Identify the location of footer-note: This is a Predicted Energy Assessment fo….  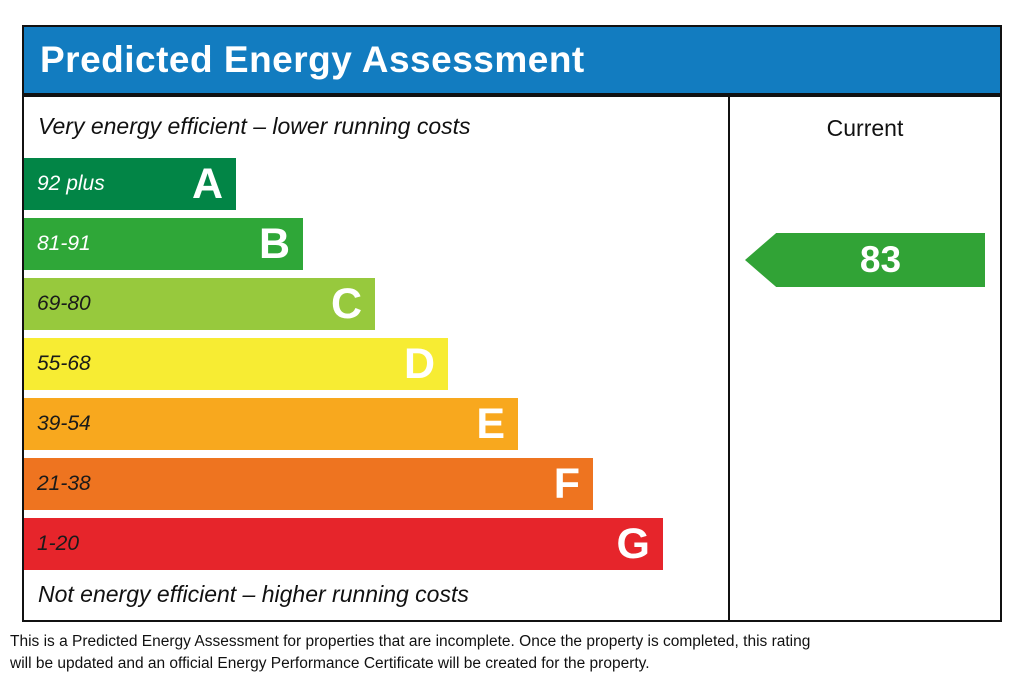
(410, 652).